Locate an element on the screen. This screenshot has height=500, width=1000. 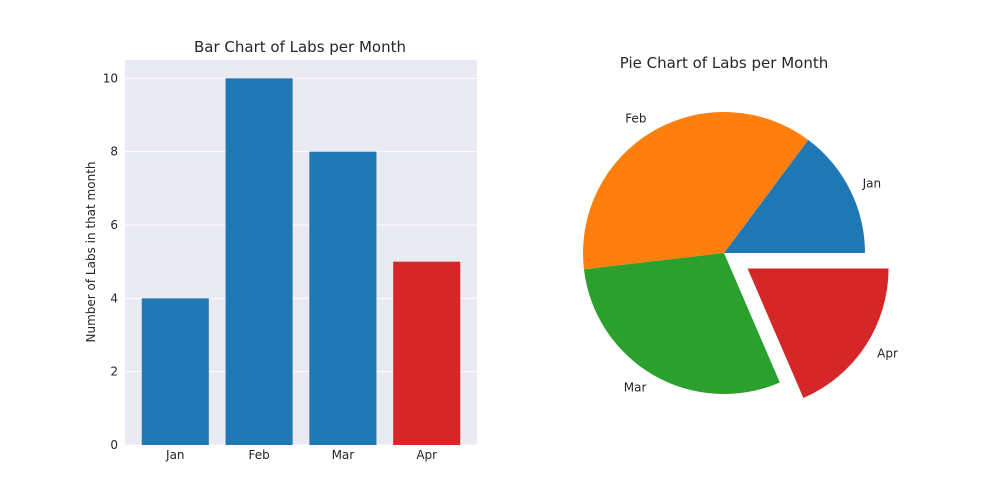
bar-jan is located at coordinates (175, 371).